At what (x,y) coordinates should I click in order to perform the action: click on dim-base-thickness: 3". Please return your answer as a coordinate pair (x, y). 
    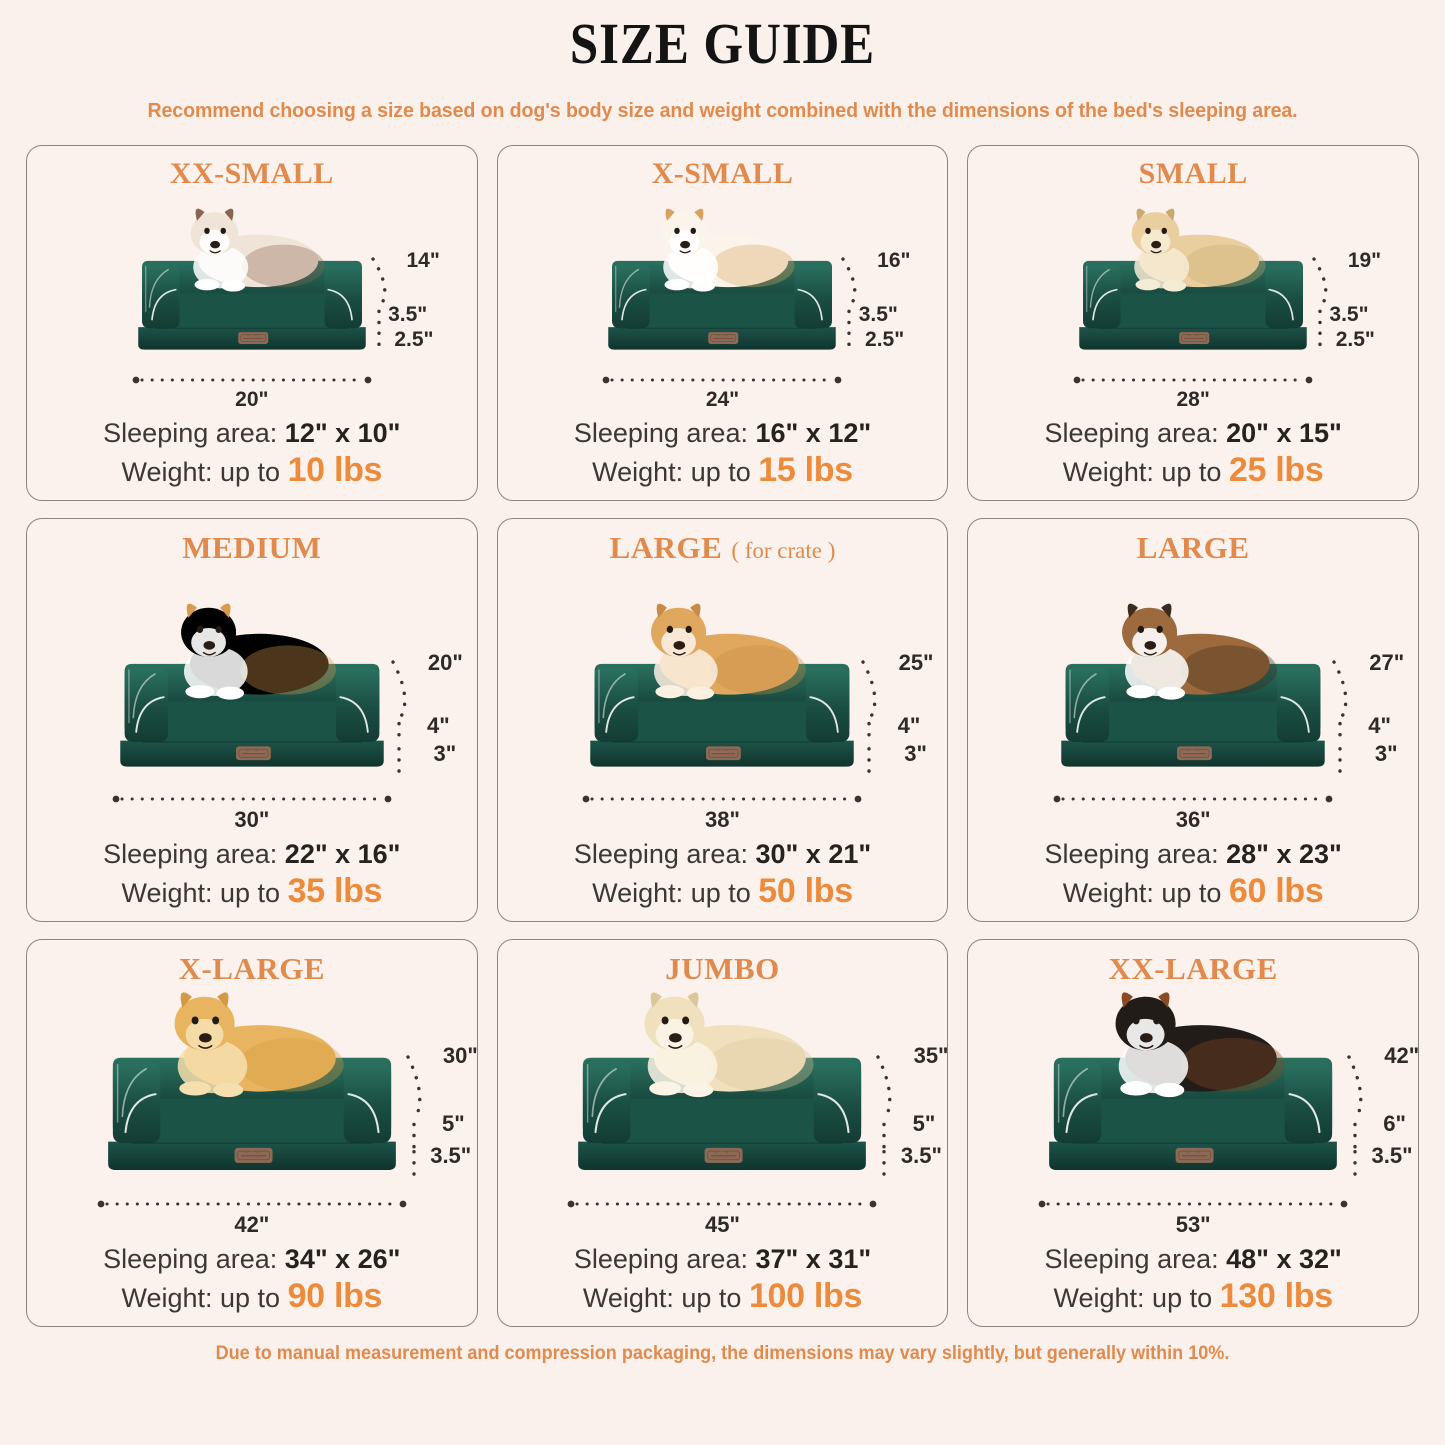
    Looking at the image, I should click on (445, 754).